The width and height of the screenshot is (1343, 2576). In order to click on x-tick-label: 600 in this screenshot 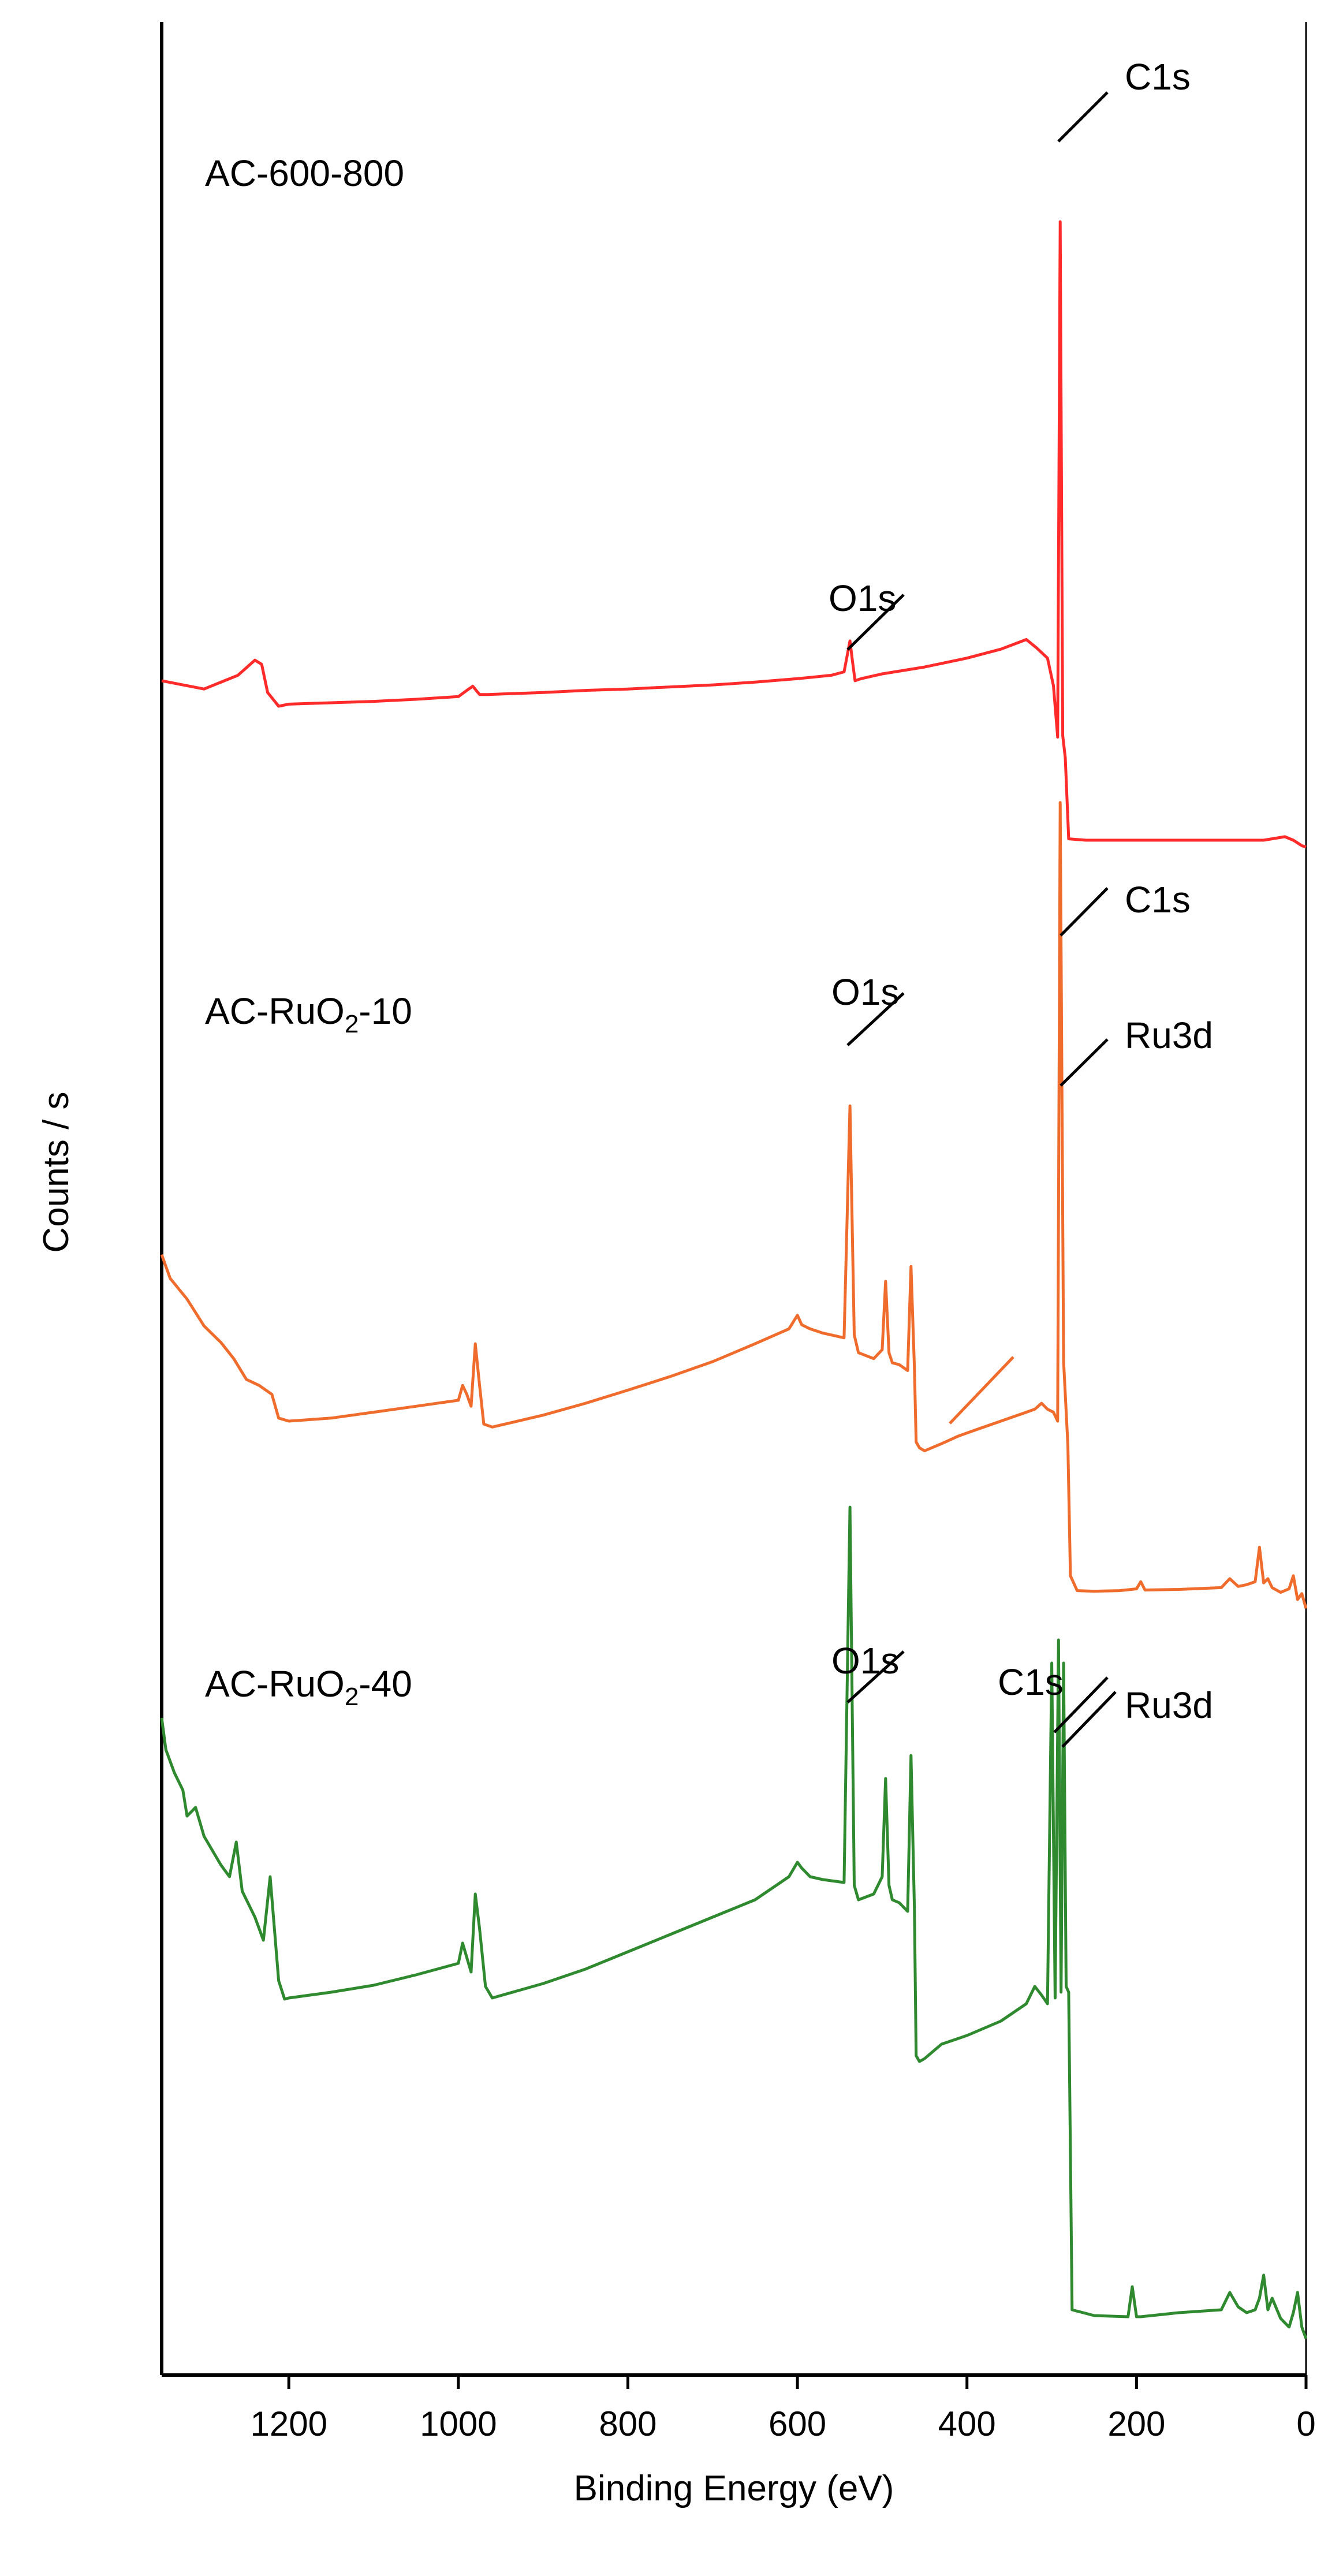, I will do `click(798, 2423)`.